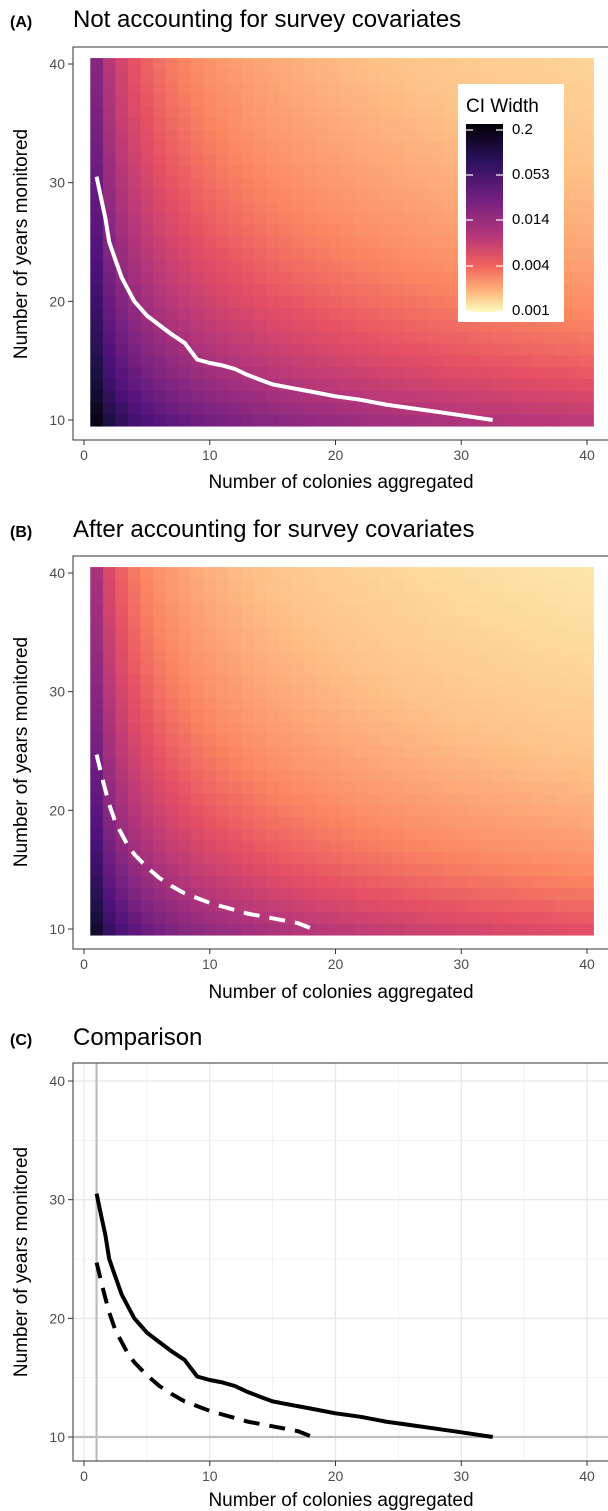  Describe the element at coordinates (210, 964) in the screenshot. I see `x-tick-label: 10` at that location.